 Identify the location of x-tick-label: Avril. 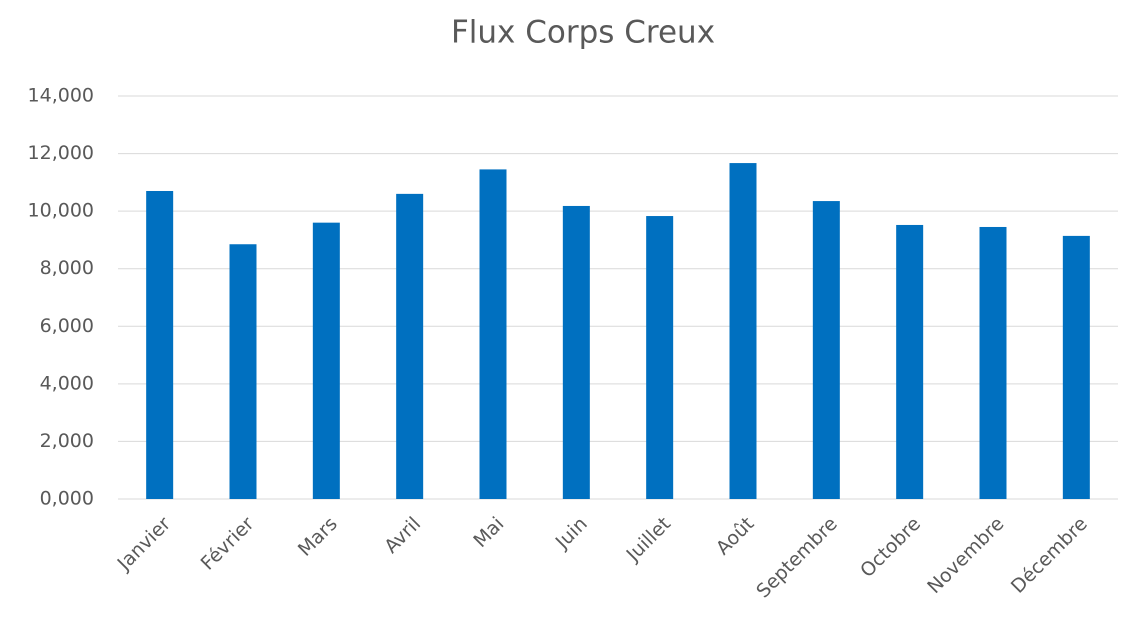
(402, 535).